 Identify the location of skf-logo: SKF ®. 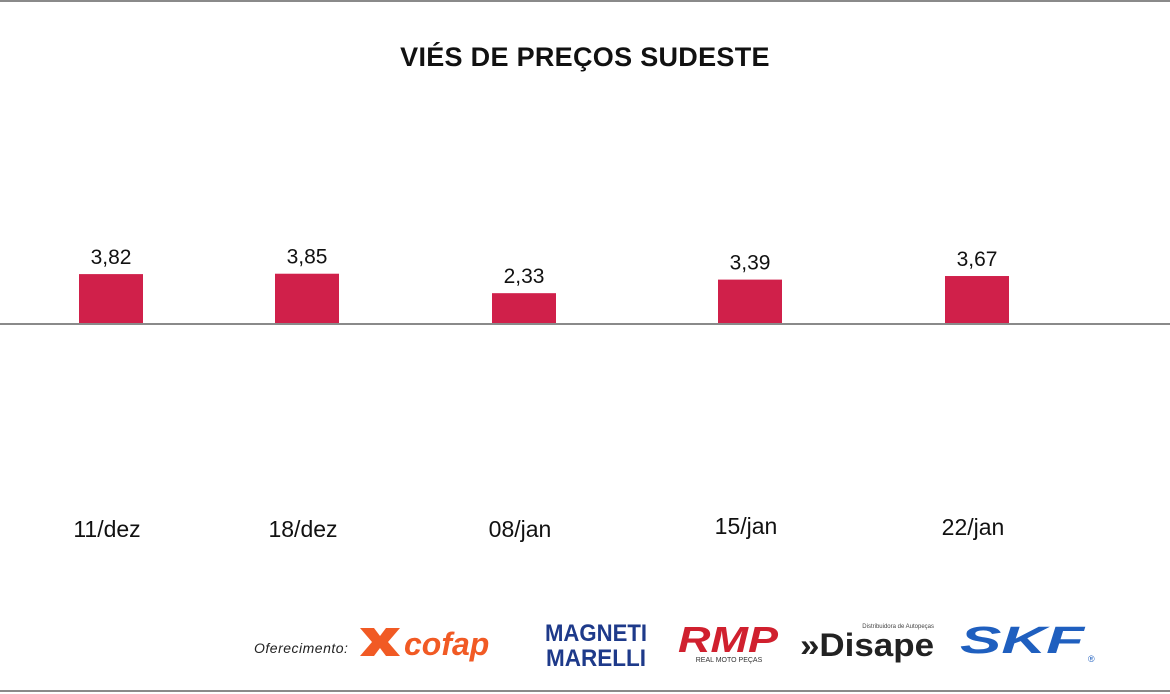
(1027, 642).